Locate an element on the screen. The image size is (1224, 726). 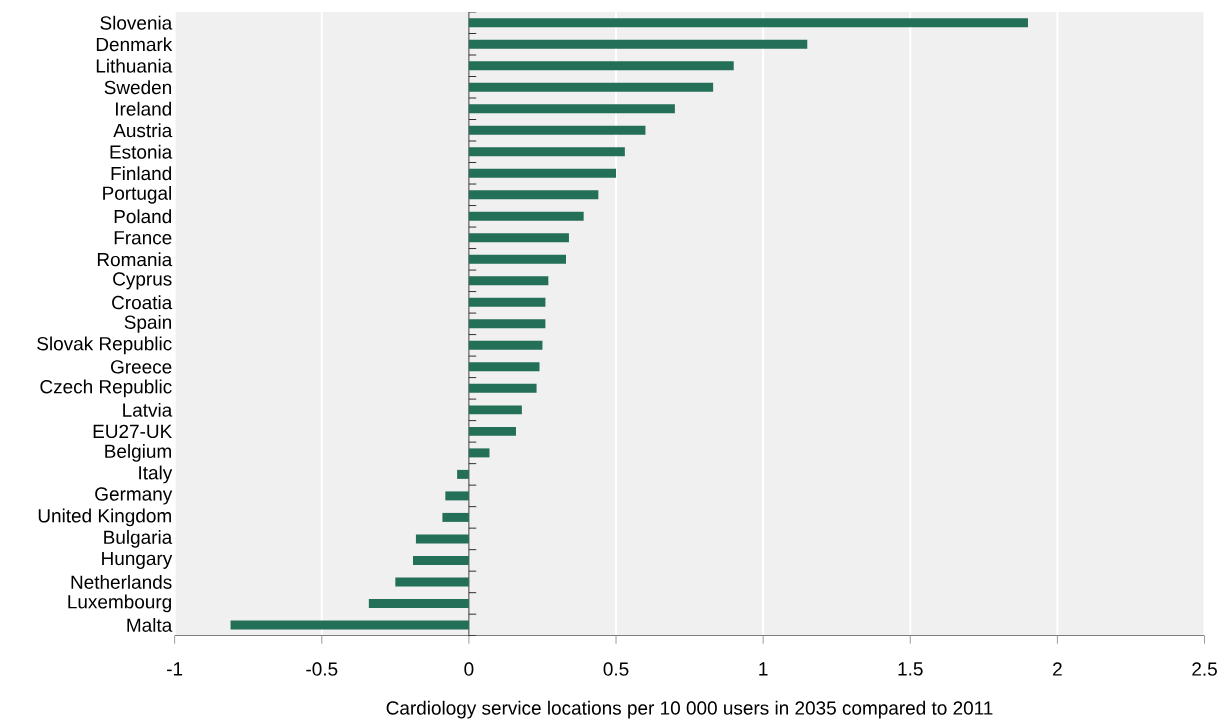
y-tick-label: Germany is located at coordinates (134, 496).